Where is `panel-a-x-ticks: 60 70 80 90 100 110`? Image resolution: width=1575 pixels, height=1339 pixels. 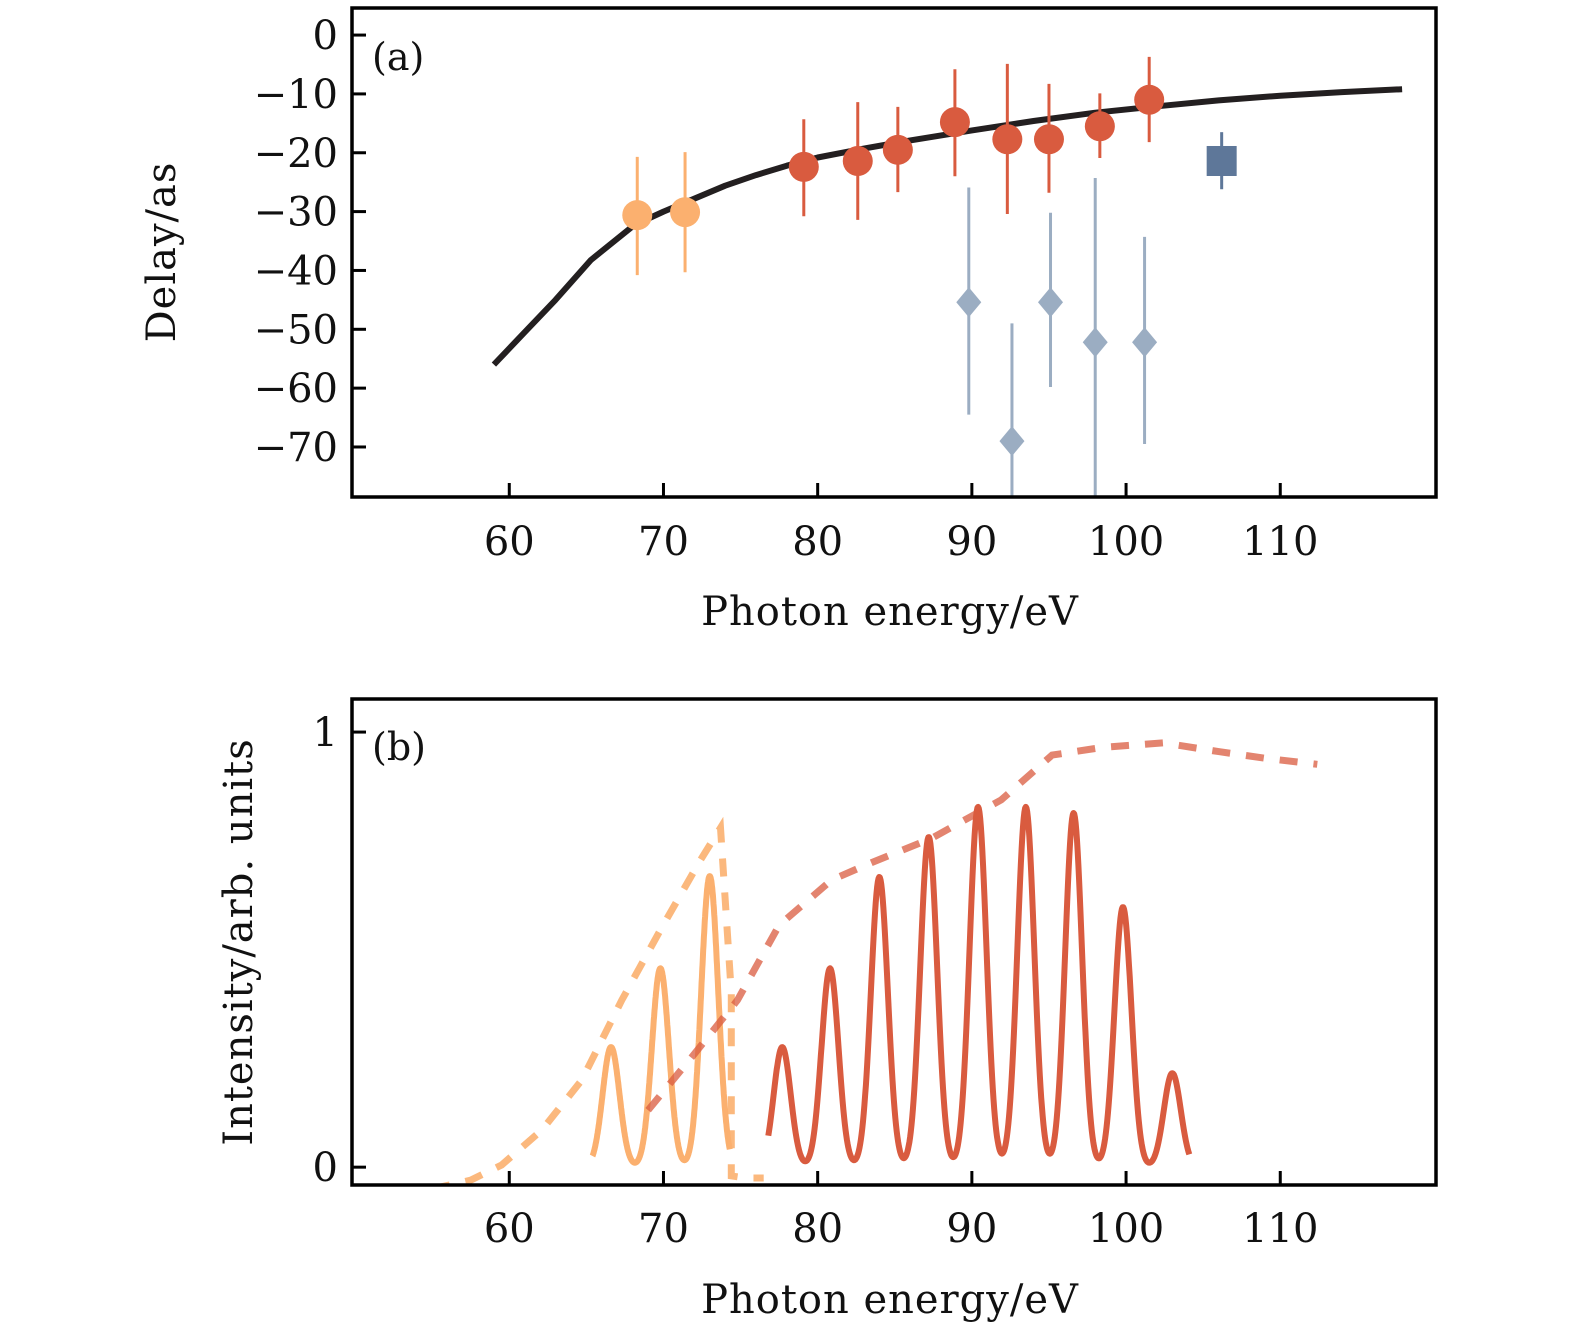 panel-a-x-ticks: 60 70 80 90 100 110 is located at coordinates (901, 524).